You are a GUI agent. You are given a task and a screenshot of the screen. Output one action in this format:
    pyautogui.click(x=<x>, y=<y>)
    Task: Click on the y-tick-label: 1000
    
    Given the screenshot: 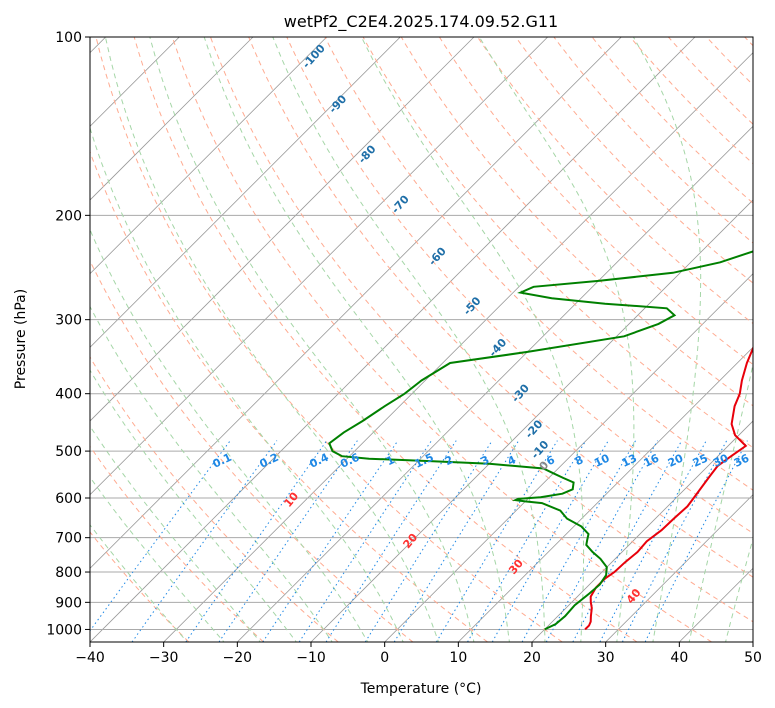 What is the action you would take?
    pyautogui.click(x=64, y=630)
    